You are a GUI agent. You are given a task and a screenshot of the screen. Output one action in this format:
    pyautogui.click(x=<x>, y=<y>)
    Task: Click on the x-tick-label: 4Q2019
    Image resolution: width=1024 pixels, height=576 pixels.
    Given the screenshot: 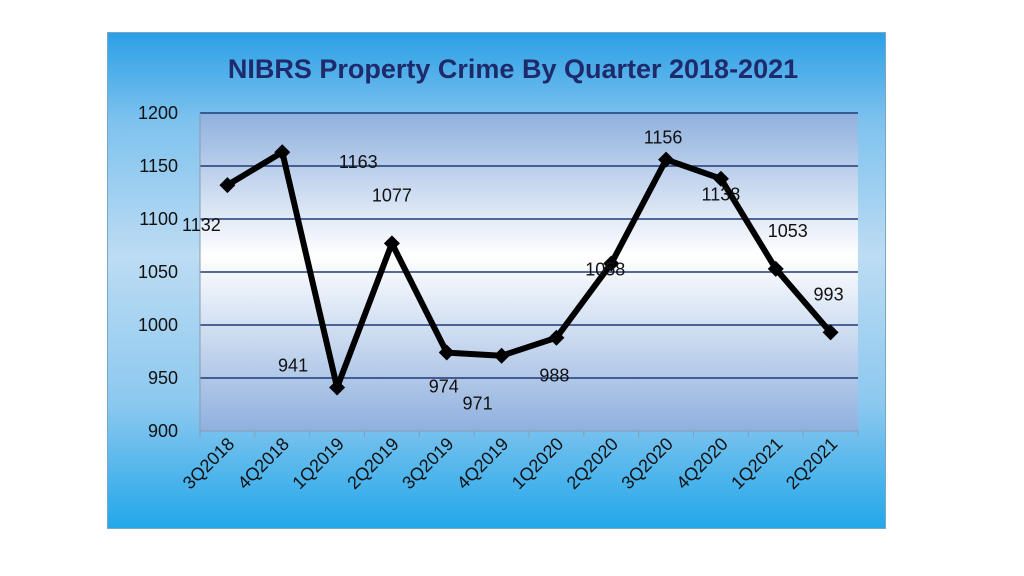 What is the action you would take?
    pyautogui.click(x=482, y=463)
    